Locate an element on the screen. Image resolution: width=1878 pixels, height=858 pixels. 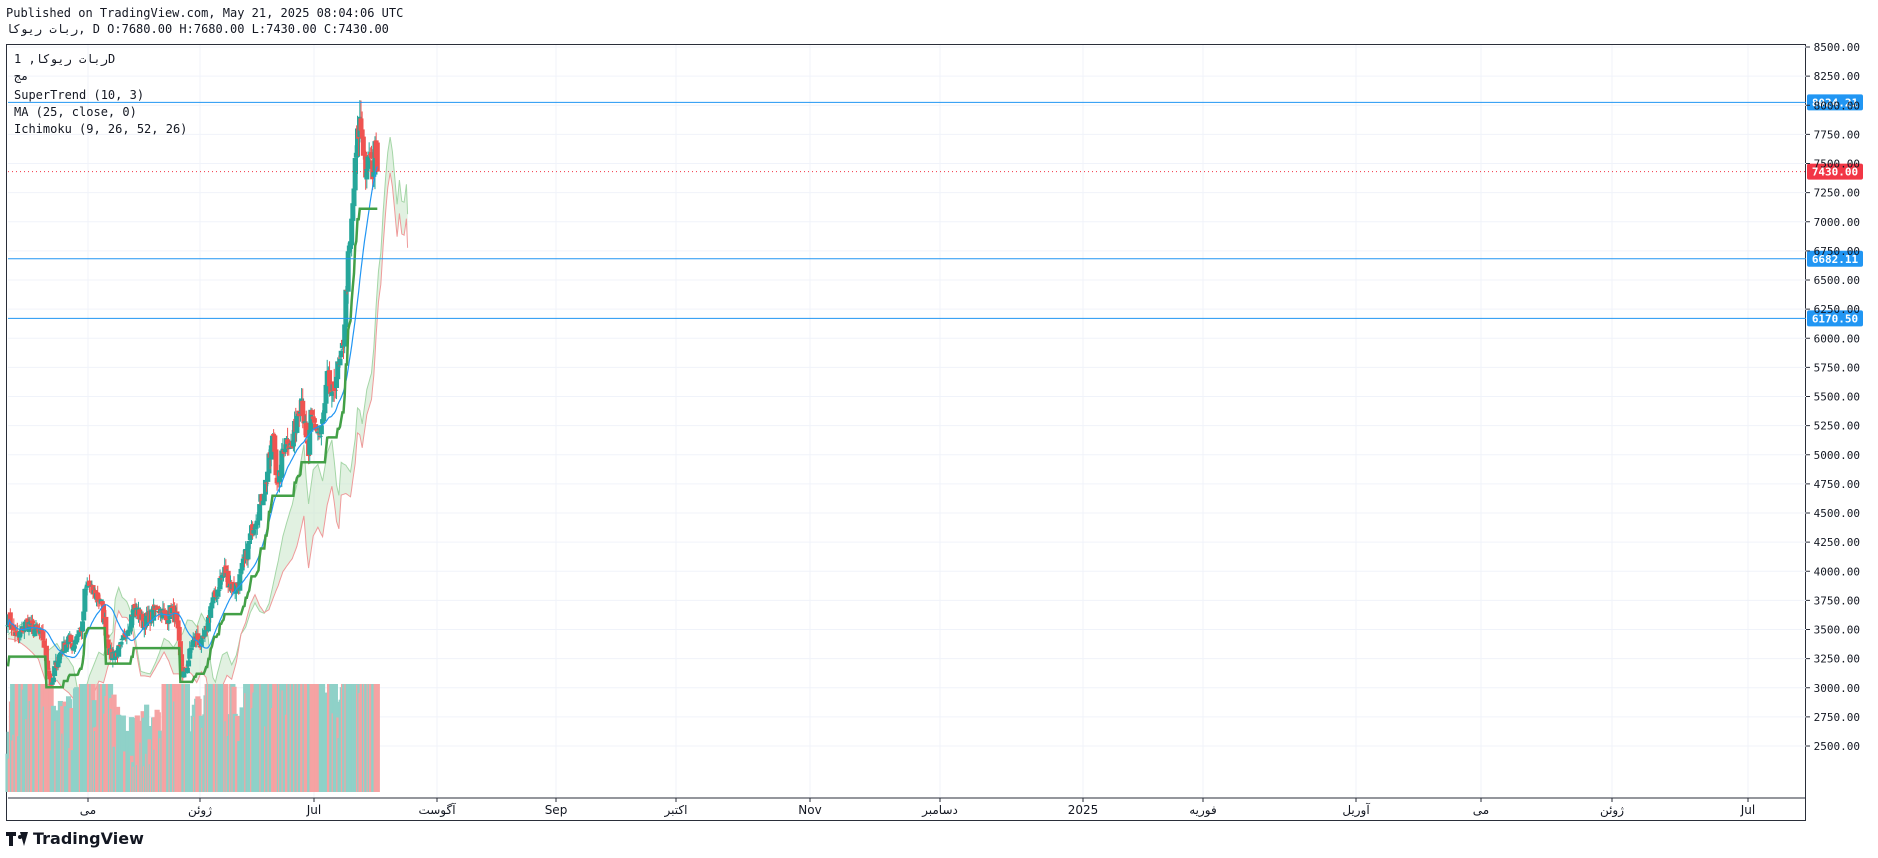
y-tick-label: 5250.00 is located at coordinates (1837, 426).